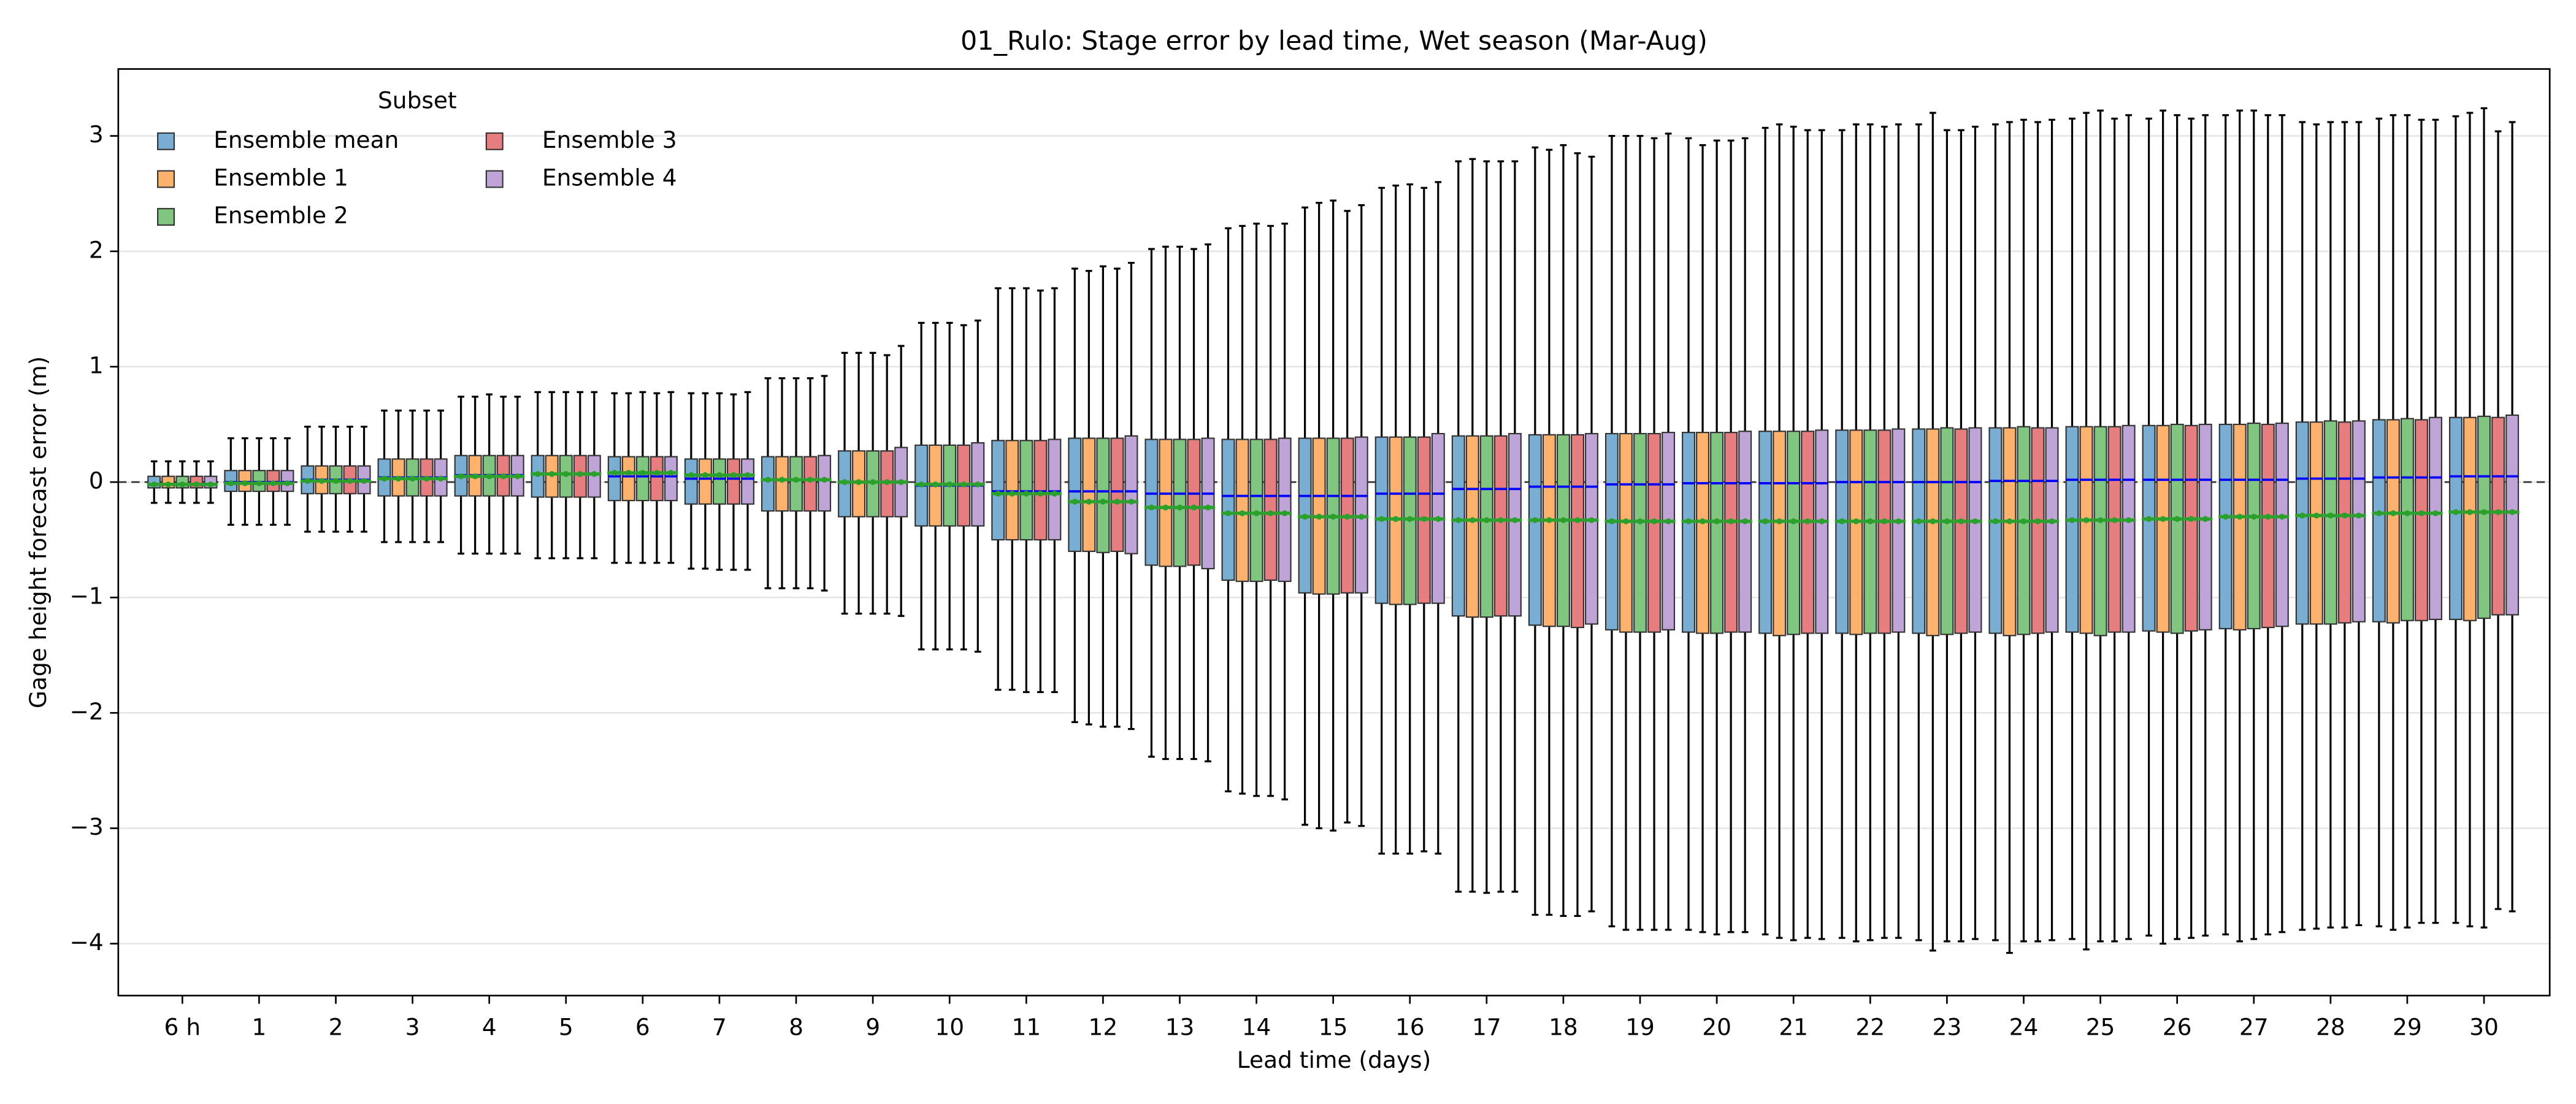 This screenshot has height=1104, width=2576. I want to click on x-tick-label: 22, so click(1870, 1026).